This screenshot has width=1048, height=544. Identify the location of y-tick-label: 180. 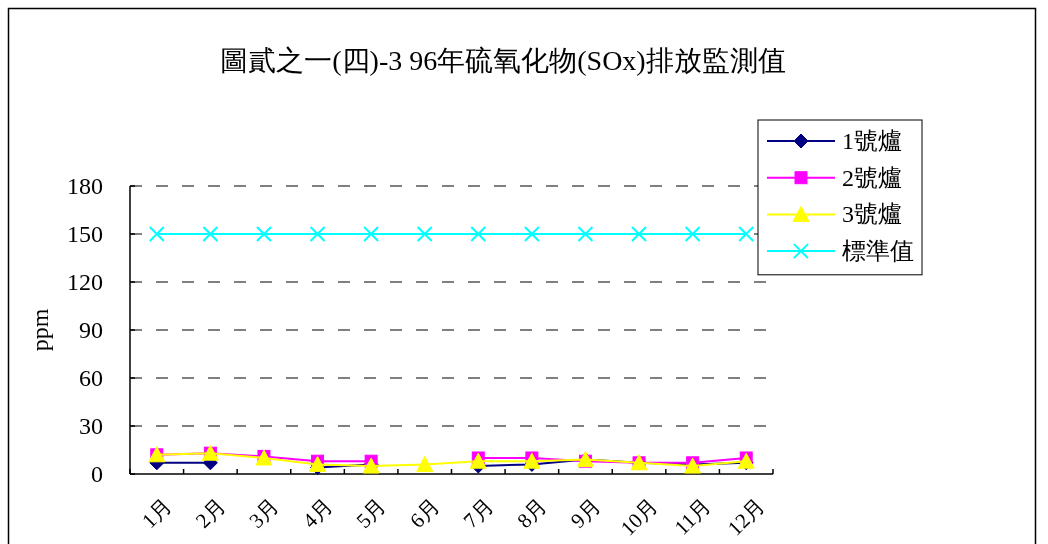
(85, 186).